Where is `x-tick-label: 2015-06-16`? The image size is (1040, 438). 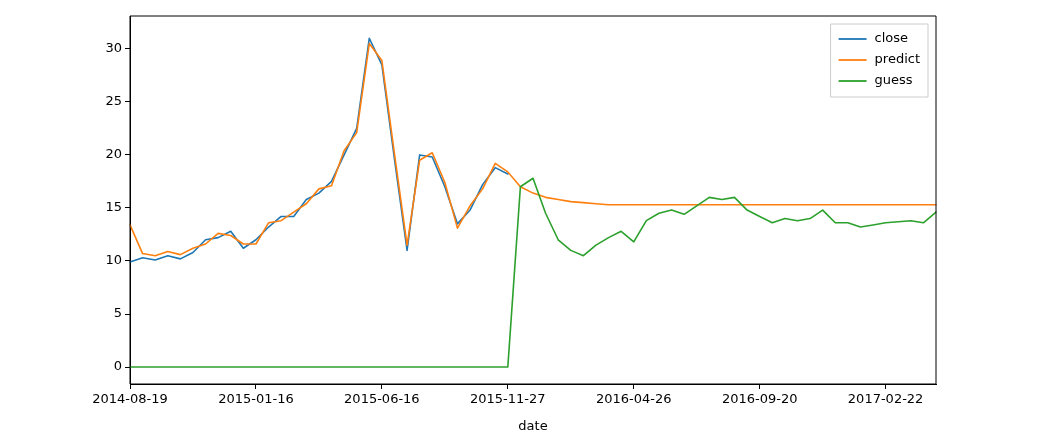 x-tick-label: 2015-06-16 is located at coordinates (382, 399).